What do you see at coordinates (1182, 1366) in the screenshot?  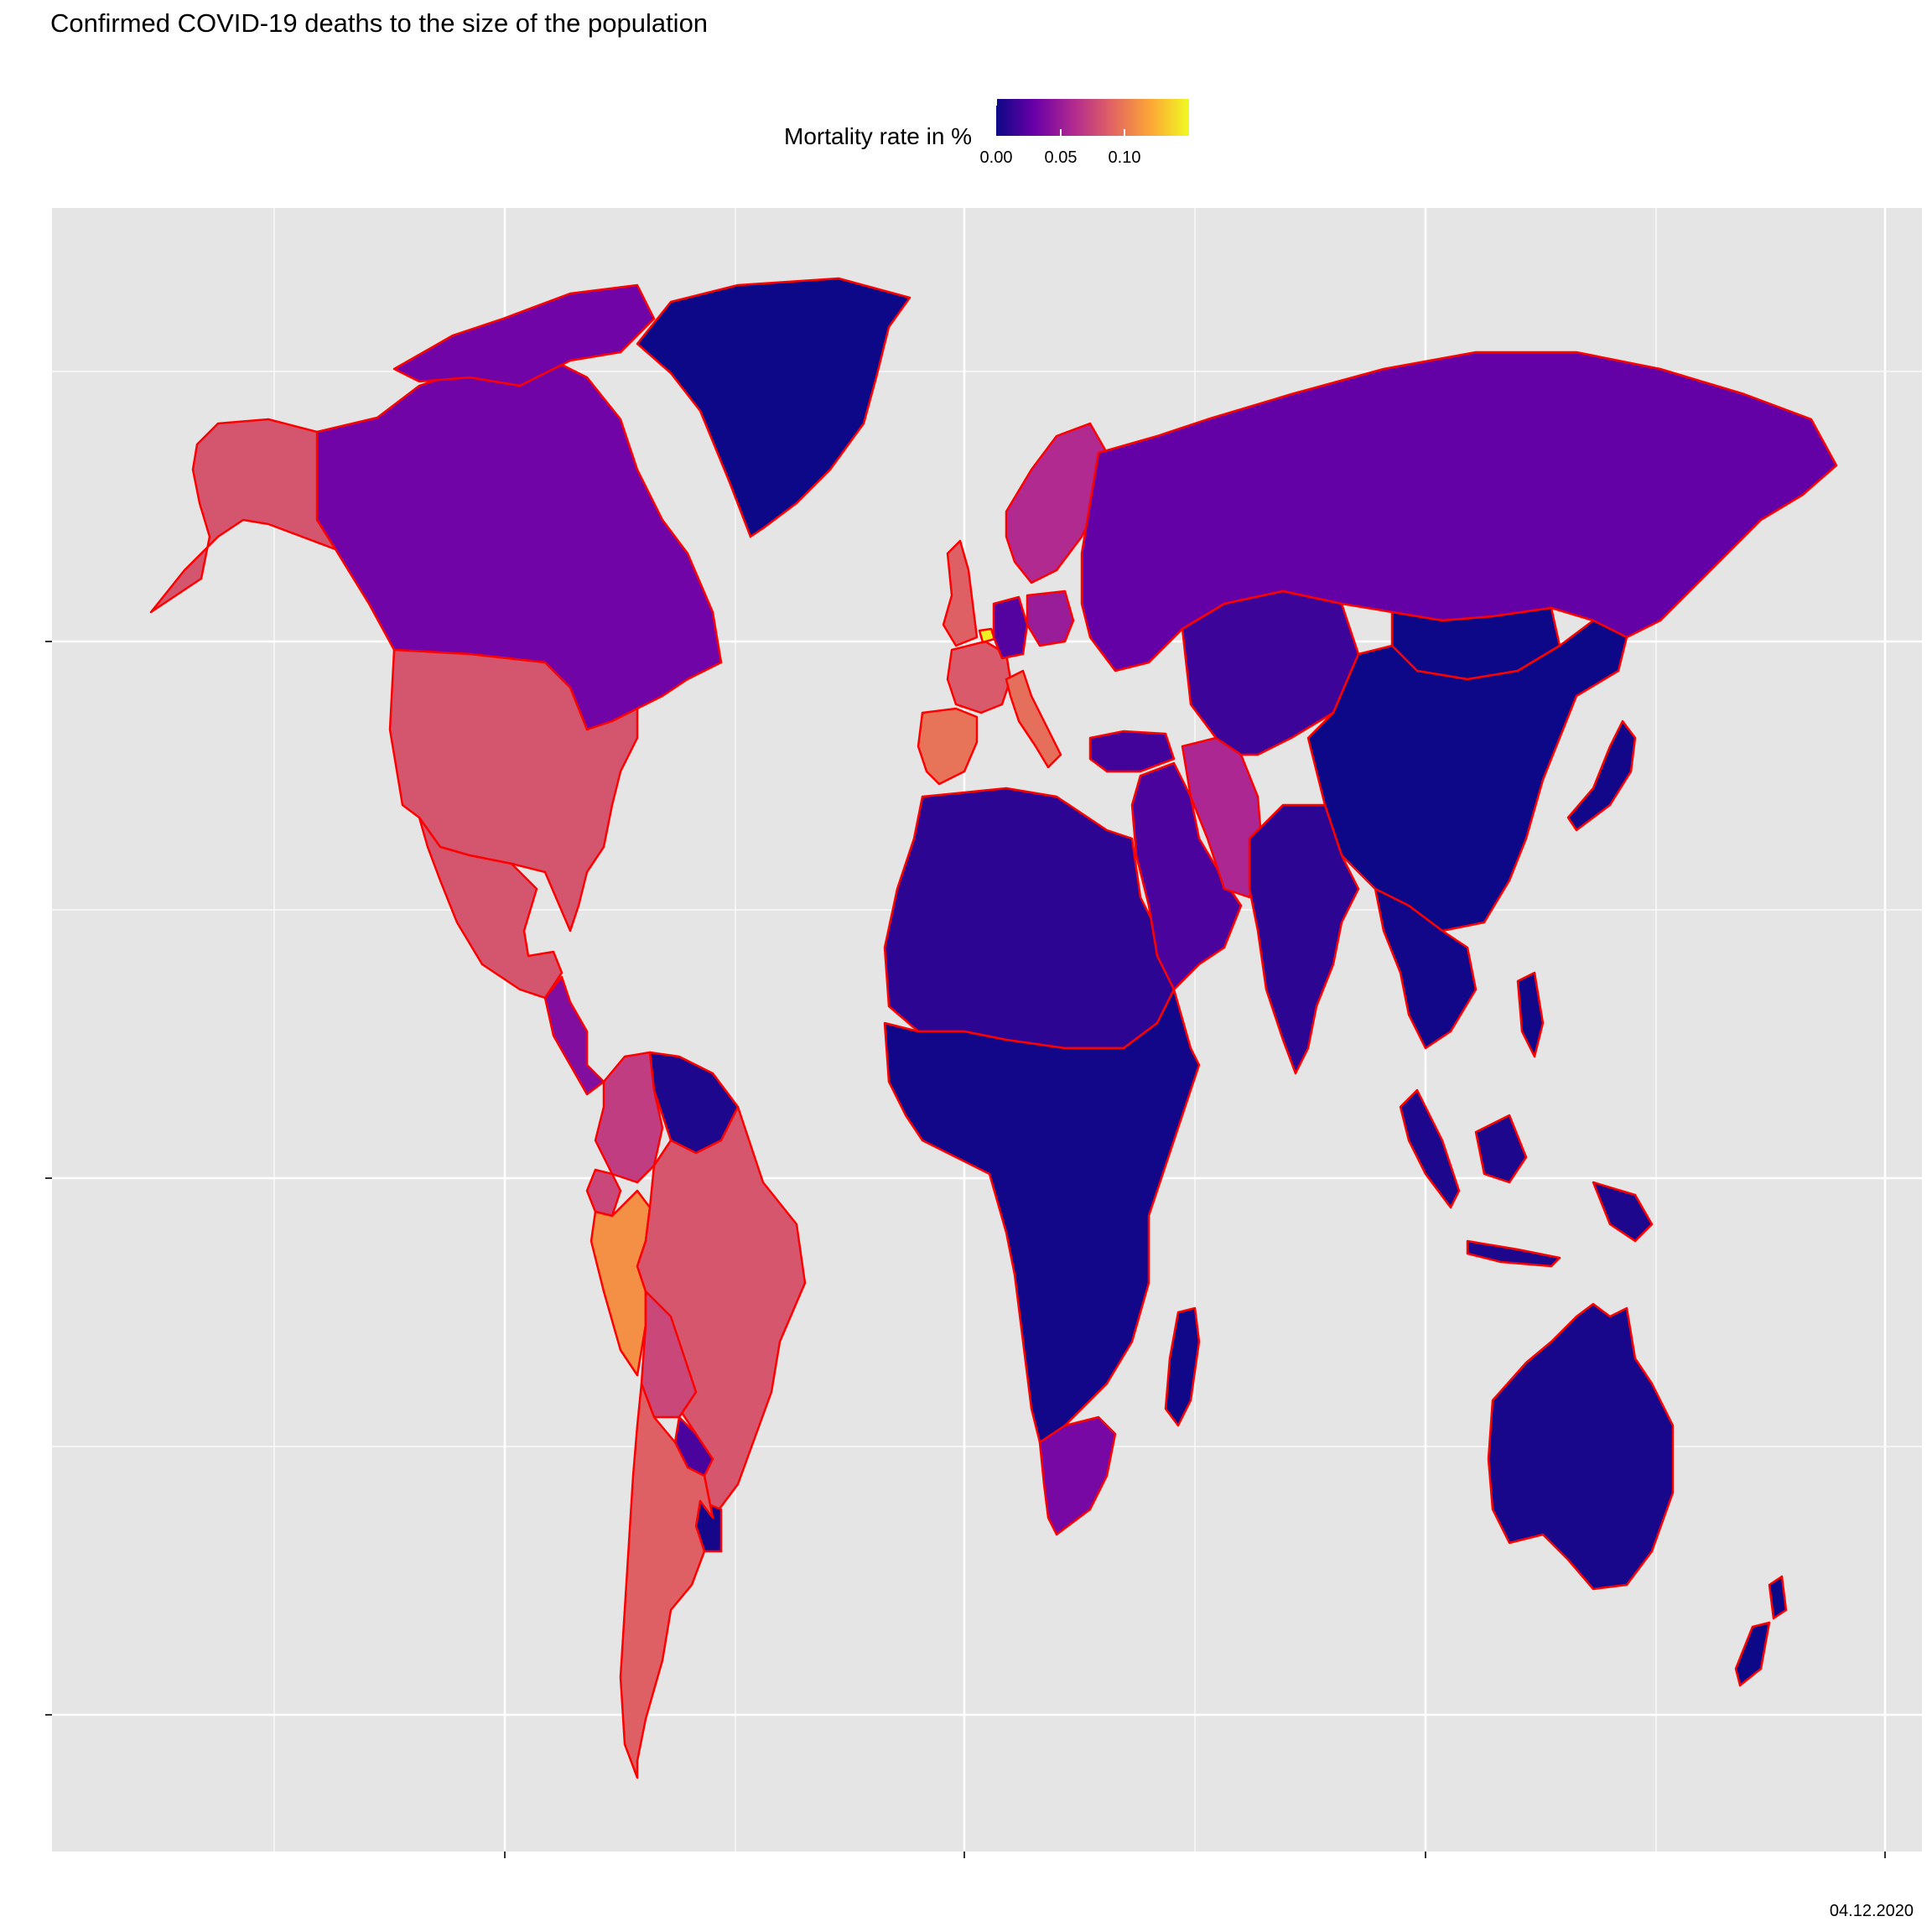 I see `region-madagascar` at bounding box center [1182, 1366].